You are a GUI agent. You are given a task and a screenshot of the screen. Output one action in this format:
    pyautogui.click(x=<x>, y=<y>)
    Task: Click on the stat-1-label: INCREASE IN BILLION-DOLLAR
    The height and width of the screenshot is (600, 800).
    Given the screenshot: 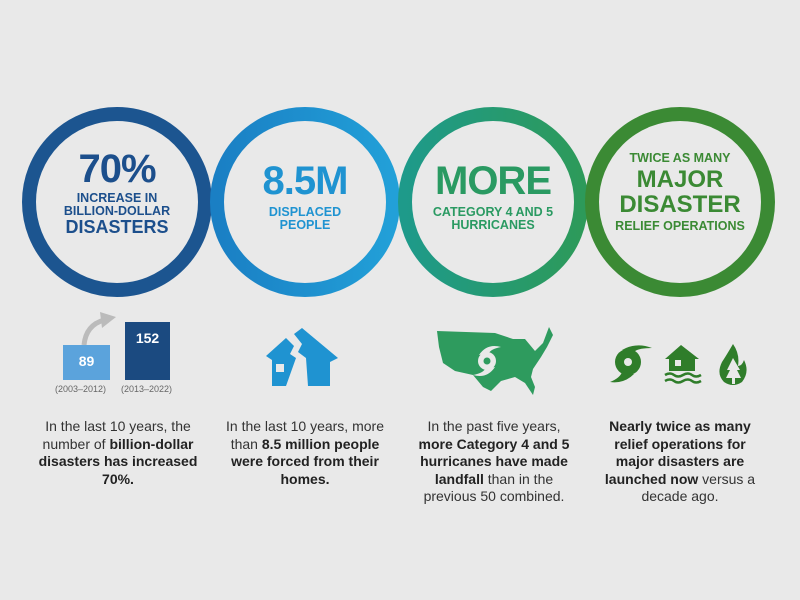 What is the action you would take?
    pyautogui.click(x=117, y=205)
    